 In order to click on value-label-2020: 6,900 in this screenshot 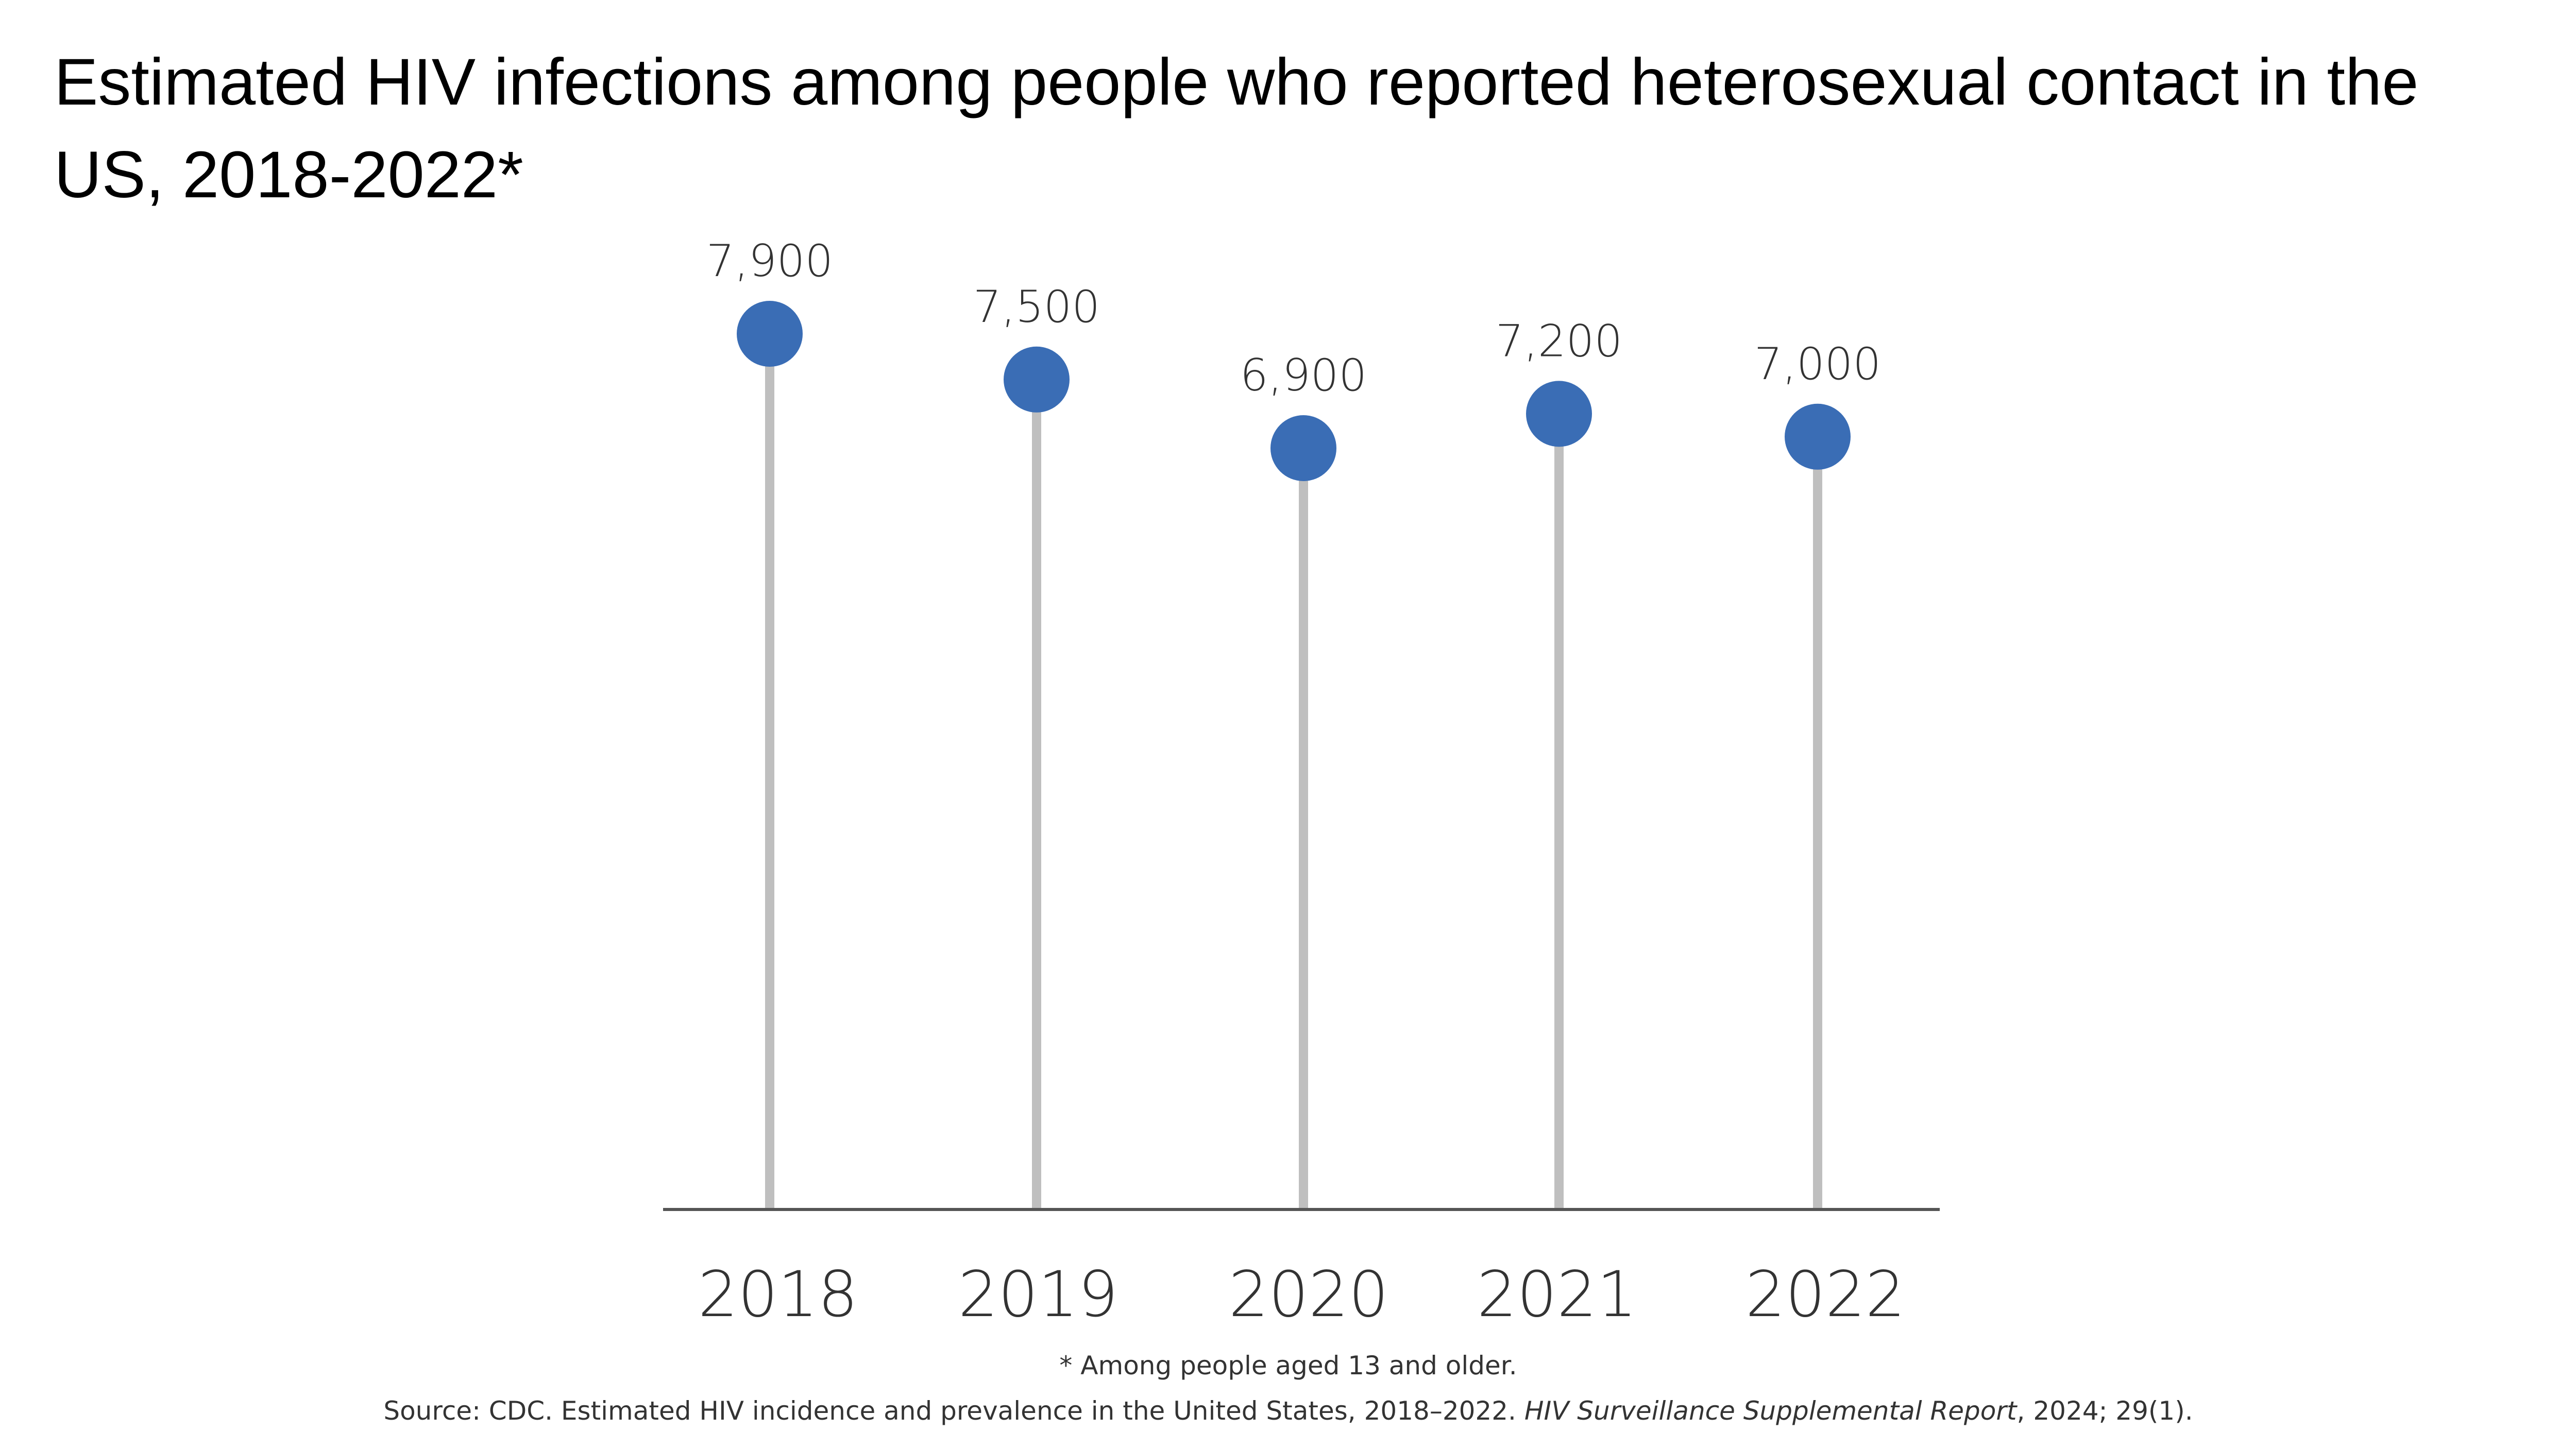, I will do `click(1303, 376)`.